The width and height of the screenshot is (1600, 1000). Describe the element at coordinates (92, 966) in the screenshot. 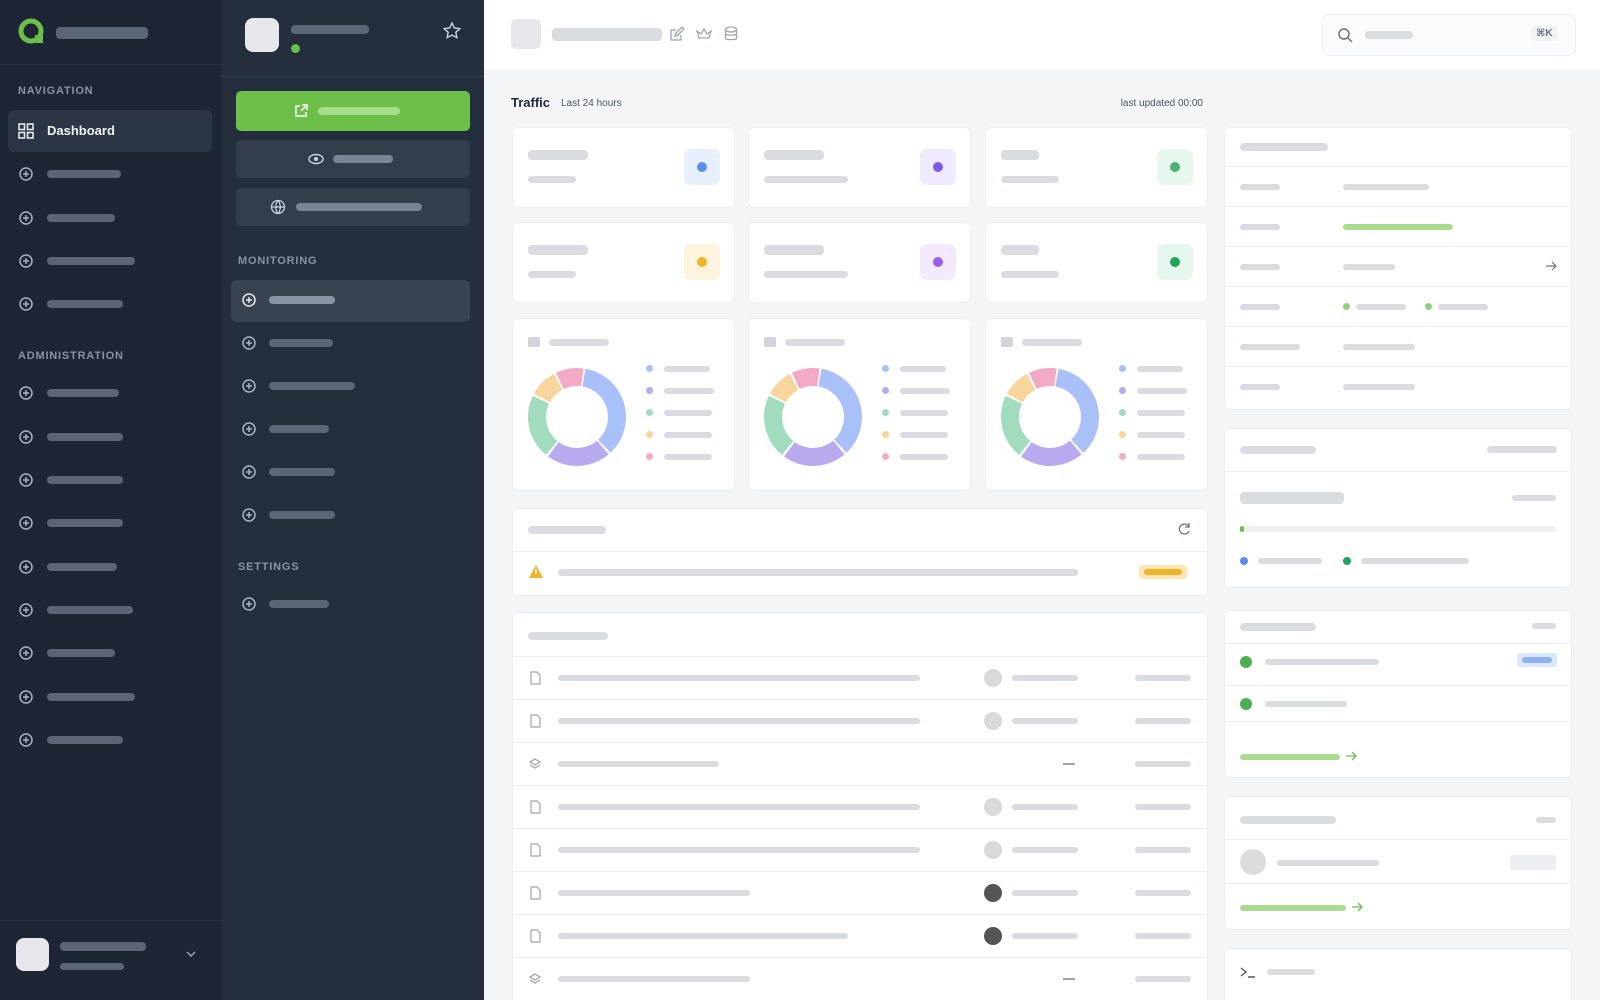

I see `user-role-placeholder` at that location.